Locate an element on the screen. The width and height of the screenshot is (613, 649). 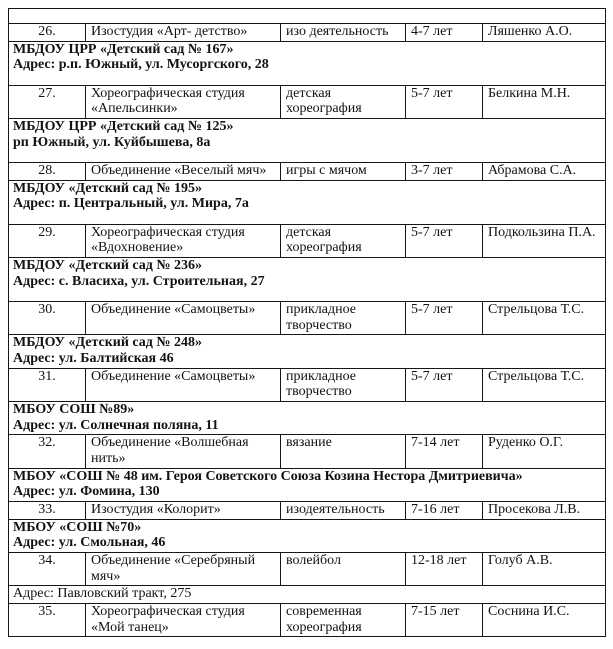
club-name: Объединение «Волшебная нить» is located at coordinates (183, 451).